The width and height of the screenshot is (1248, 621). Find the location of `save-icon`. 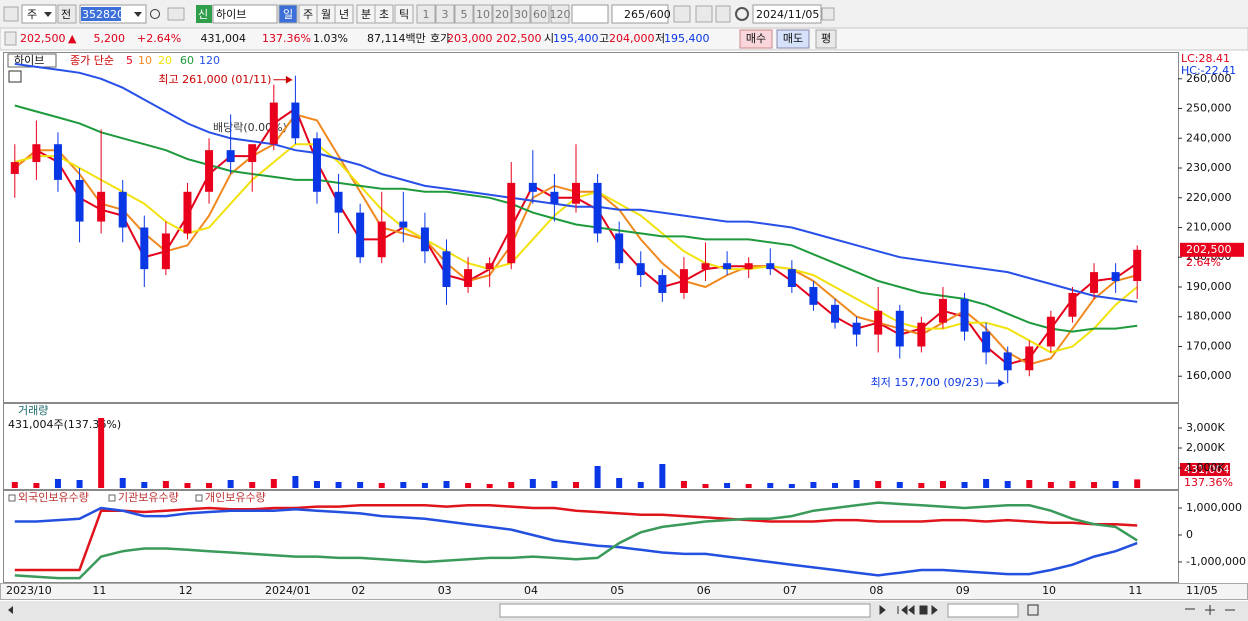

save-icon is located at coordinates (723, 14).